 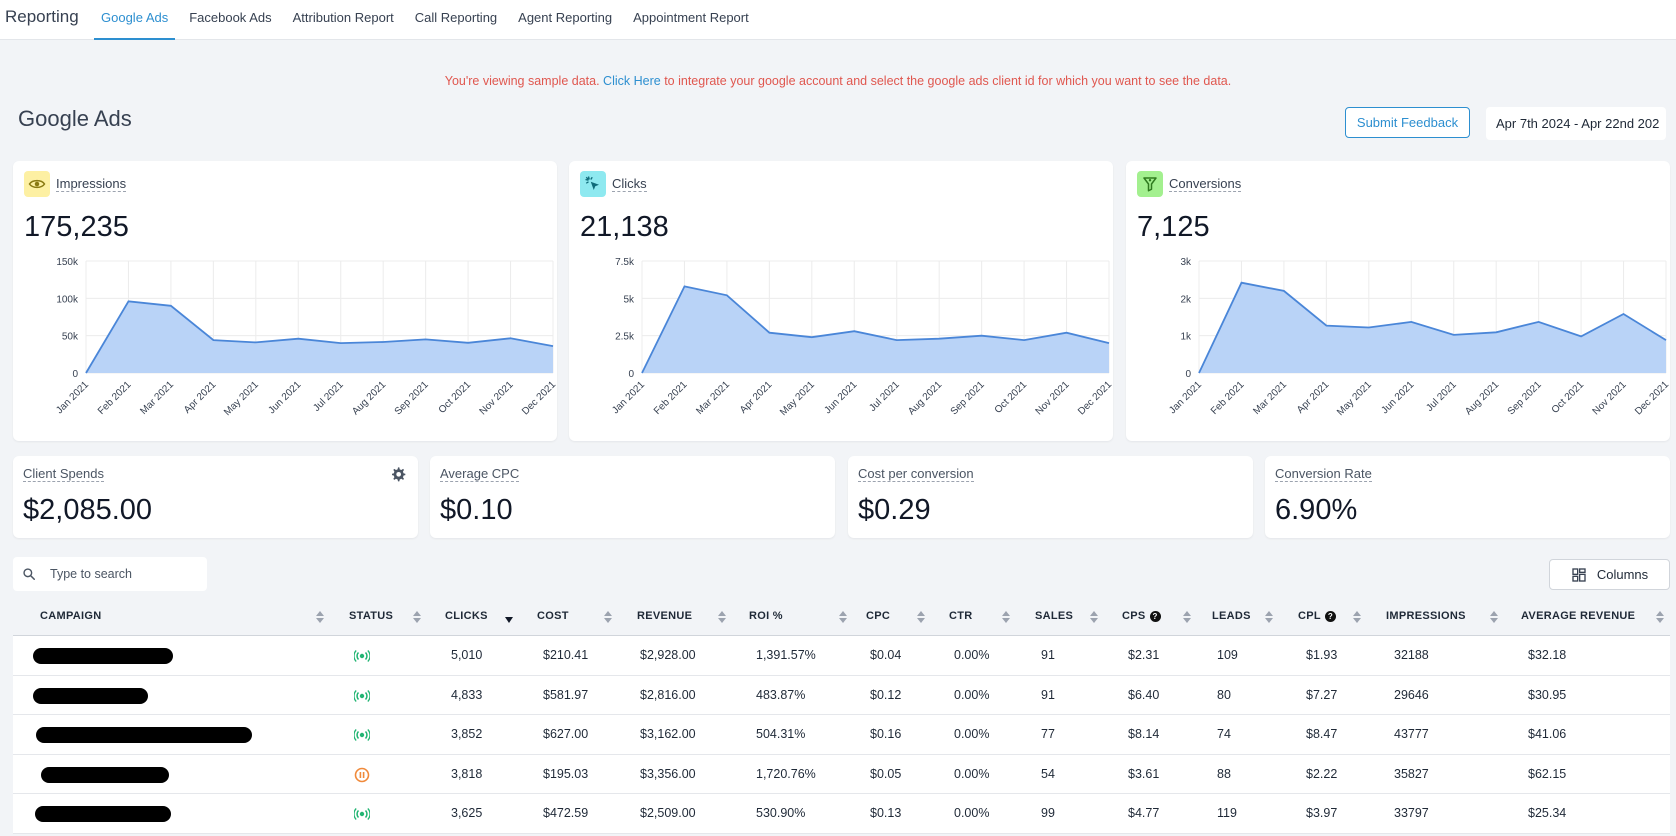 I want to click on cell-roi: 483.87%, so click(x=781, y=694).